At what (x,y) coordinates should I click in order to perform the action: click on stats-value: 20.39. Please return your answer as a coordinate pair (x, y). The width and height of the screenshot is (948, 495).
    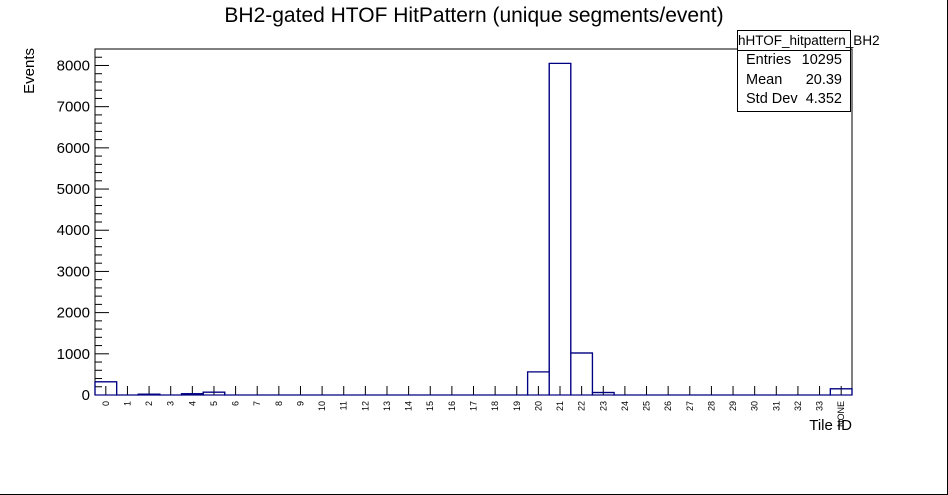
    Looking at the image, I should click on (823, 79).